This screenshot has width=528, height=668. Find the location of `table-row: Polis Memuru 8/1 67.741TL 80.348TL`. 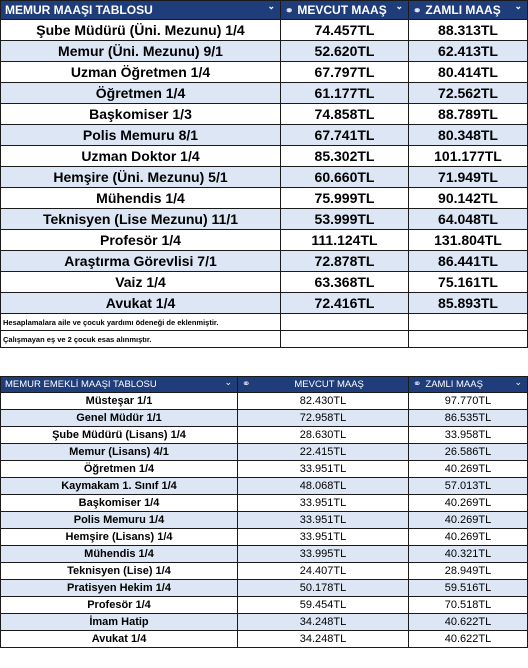

table-row: Polis Memuru 8/1 67.741TL 80.348TL is located at coordinates (264, 135).